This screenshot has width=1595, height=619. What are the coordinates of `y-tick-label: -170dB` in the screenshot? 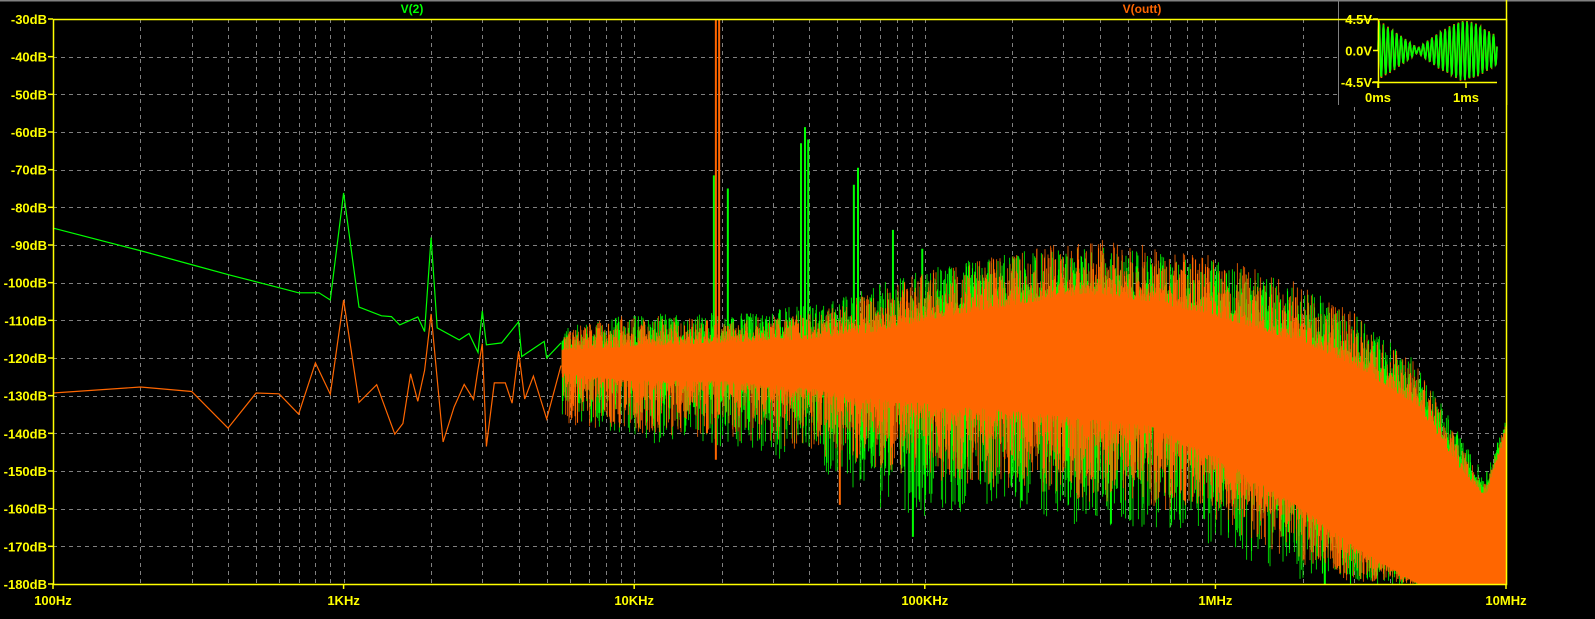 It's located at (25, 546).